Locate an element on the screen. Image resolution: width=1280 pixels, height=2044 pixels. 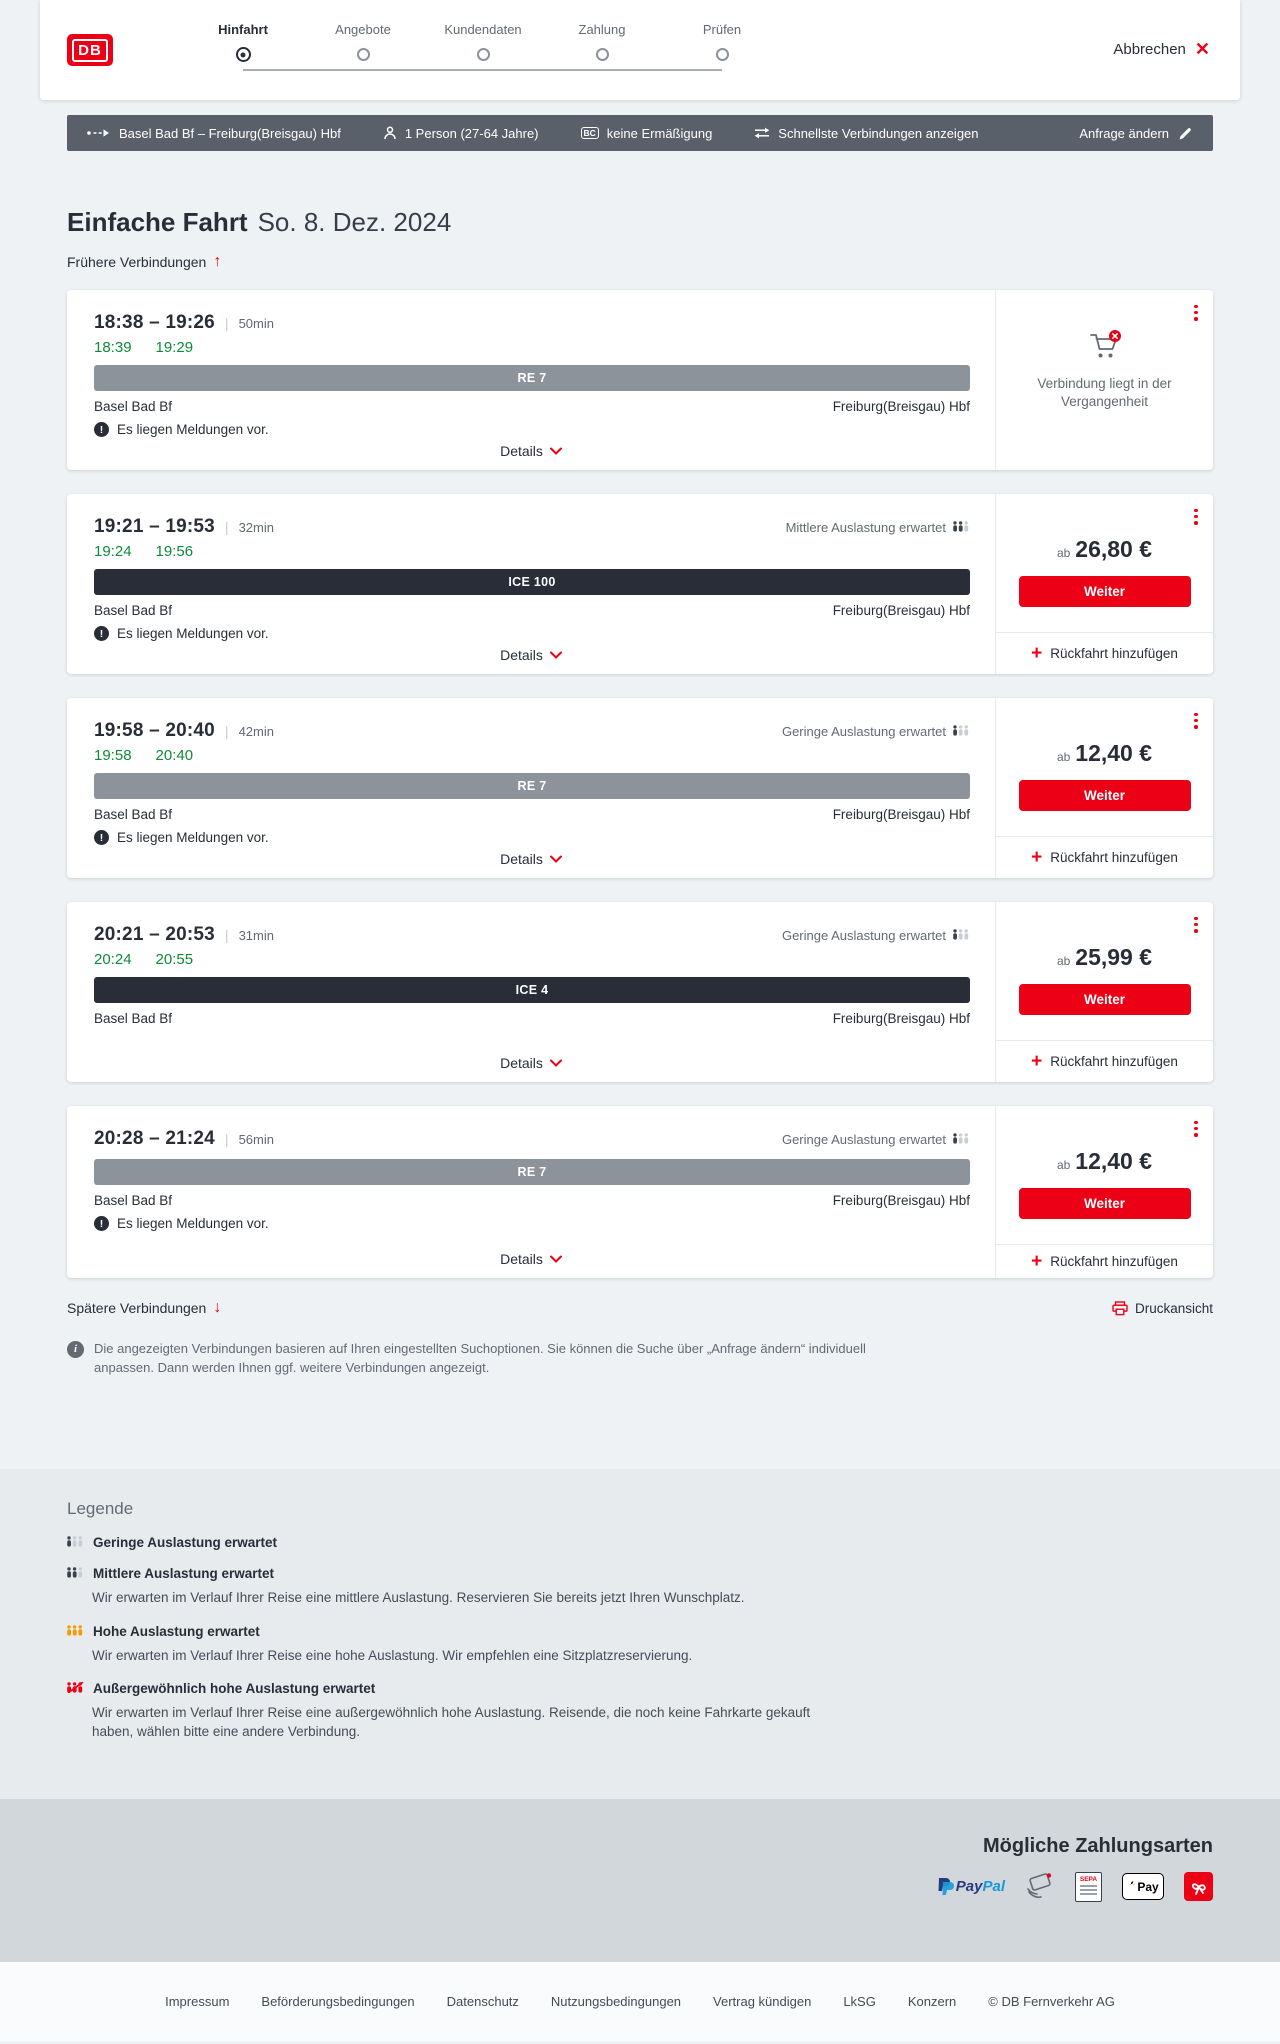
footer-link: Impressum is located at coordinates (197, 2001).